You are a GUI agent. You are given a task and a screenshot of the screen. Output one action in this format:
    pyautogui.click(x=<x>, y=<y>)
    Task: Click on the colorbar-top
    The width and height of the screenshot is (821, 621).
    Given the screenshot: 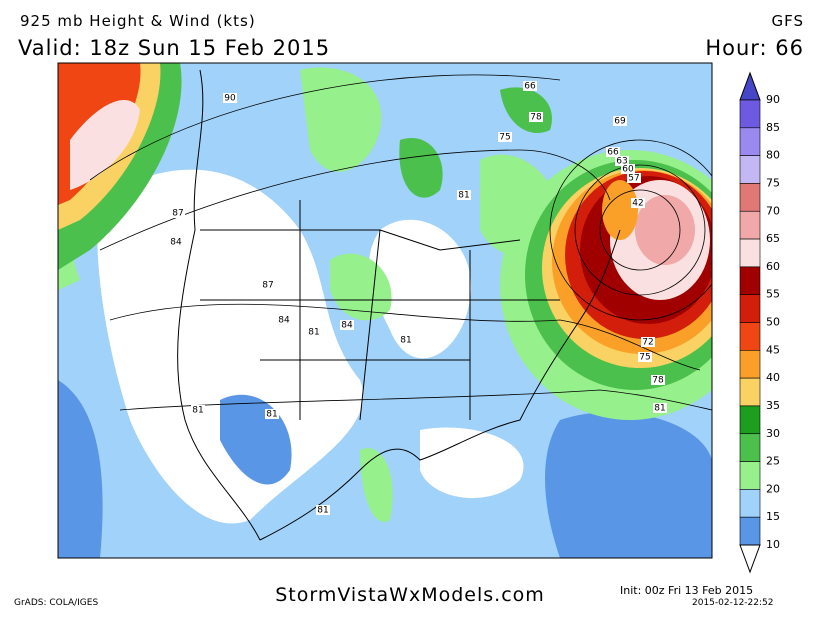 What is the action you would take?
    pyautogui.click(x=750, y=86)
    